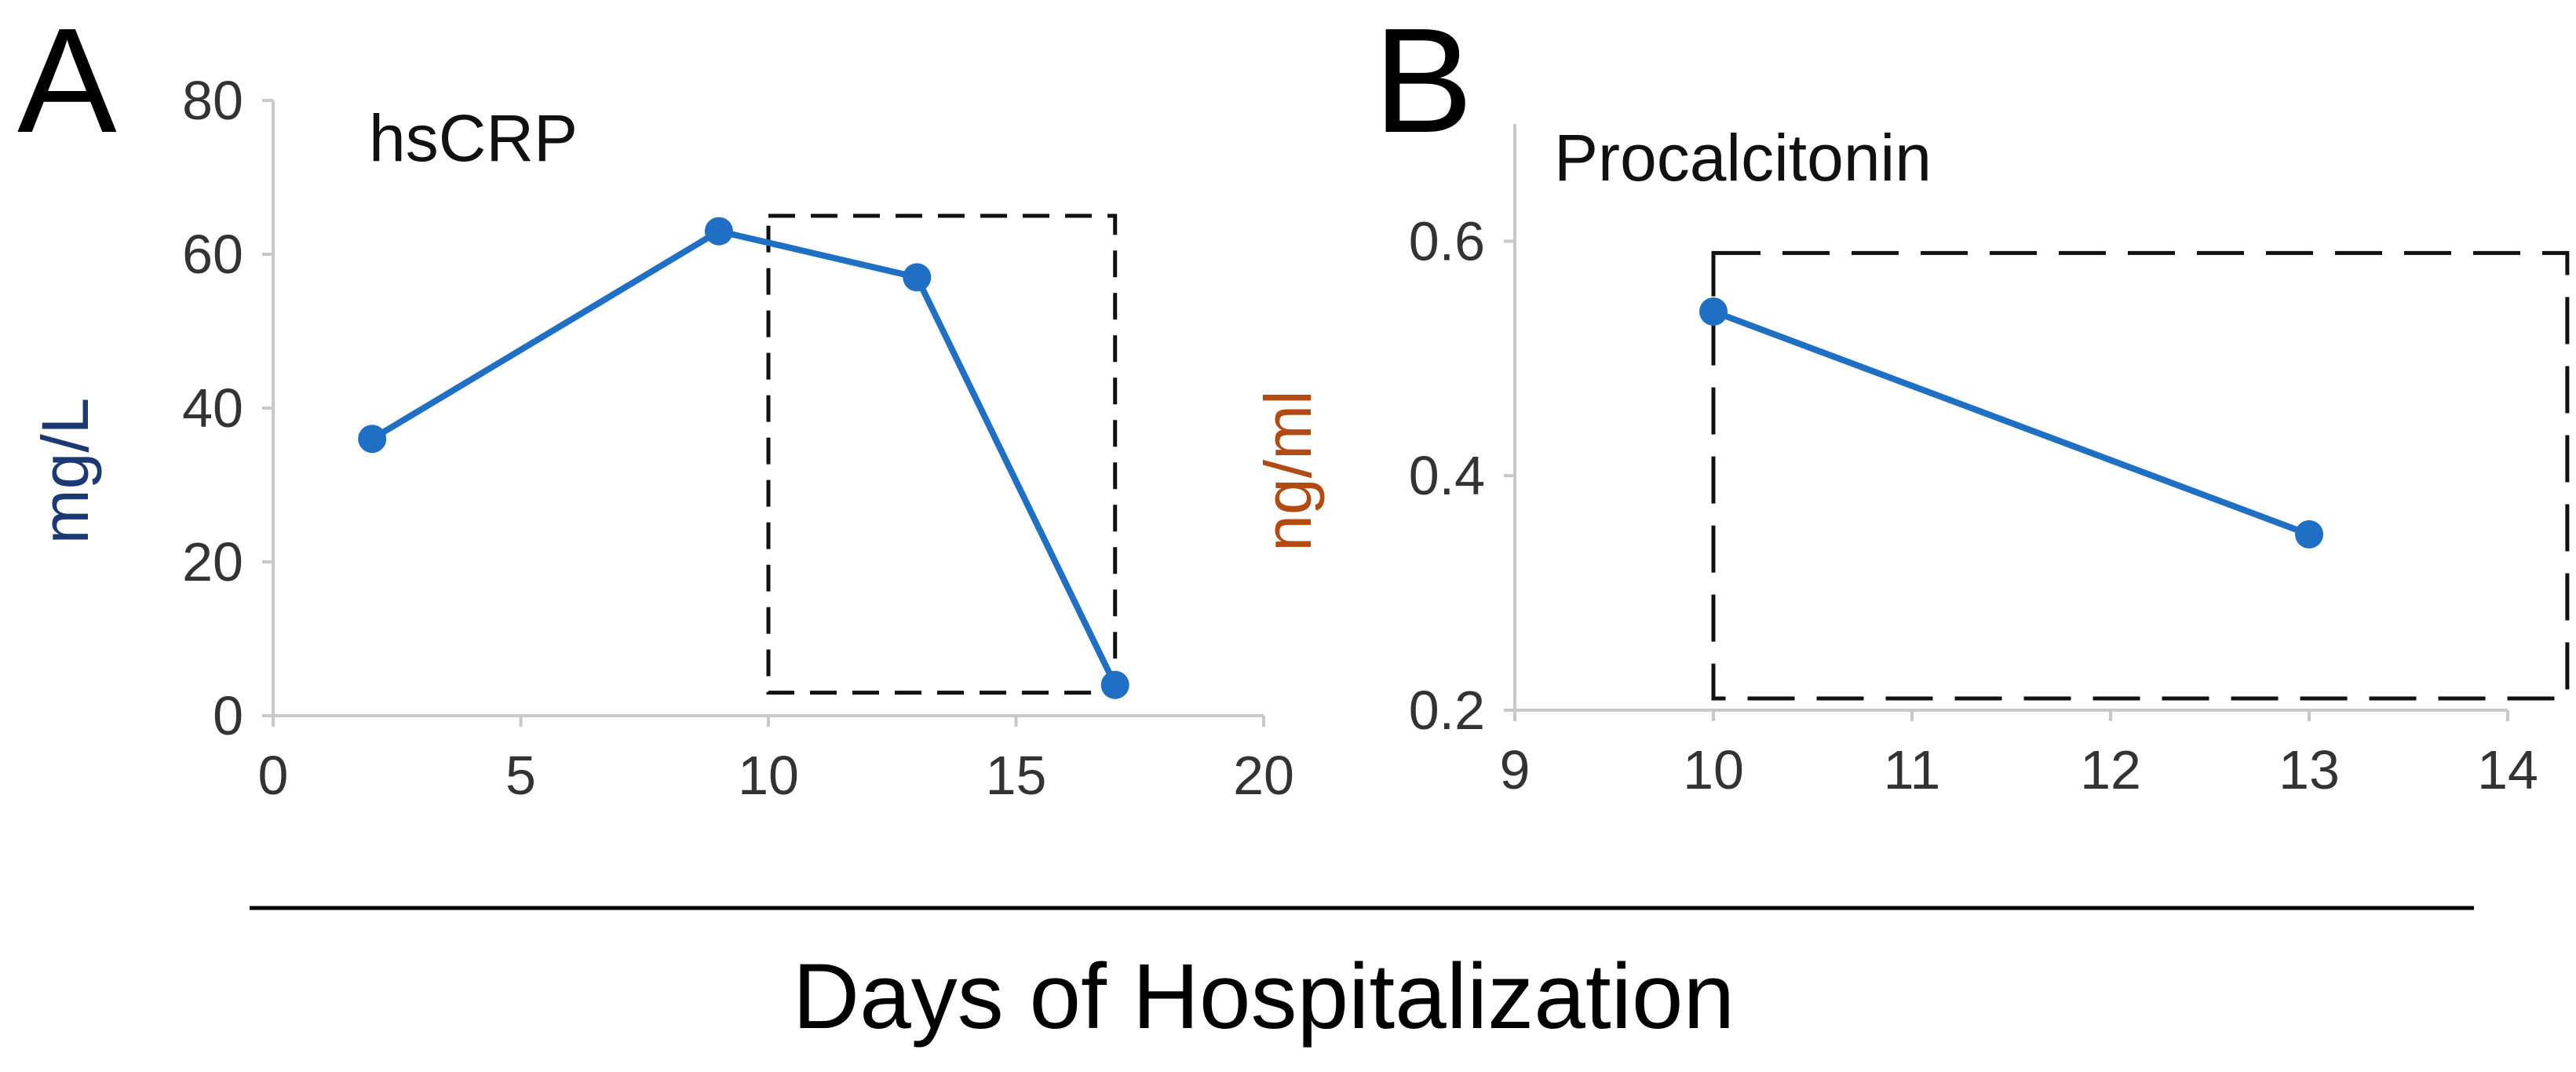 This screenshot has width=2576, height=1072. I want to click on panel-b-series-layer, so click(2011, 423).